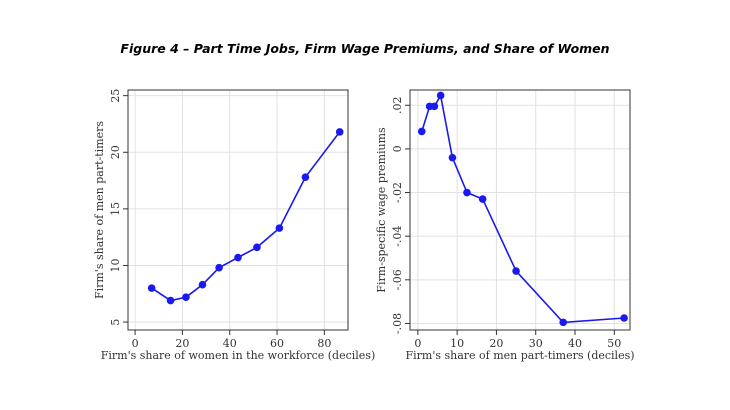 The width and height of the screenshot is (730, 410). I want to click on y-tick-label: 25, so click(115, 96).